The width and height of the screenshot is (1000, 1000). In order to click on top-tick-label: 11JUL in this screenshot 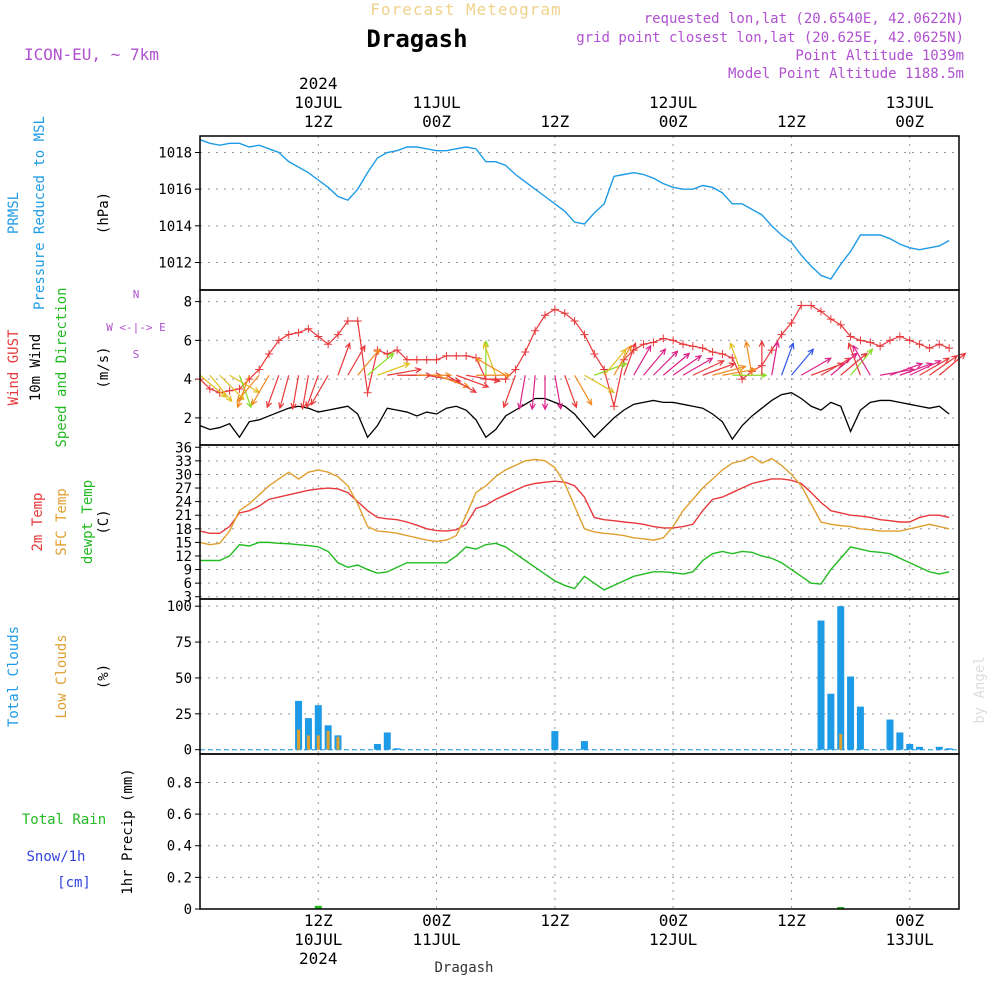, I will do `click(436, 102)`.